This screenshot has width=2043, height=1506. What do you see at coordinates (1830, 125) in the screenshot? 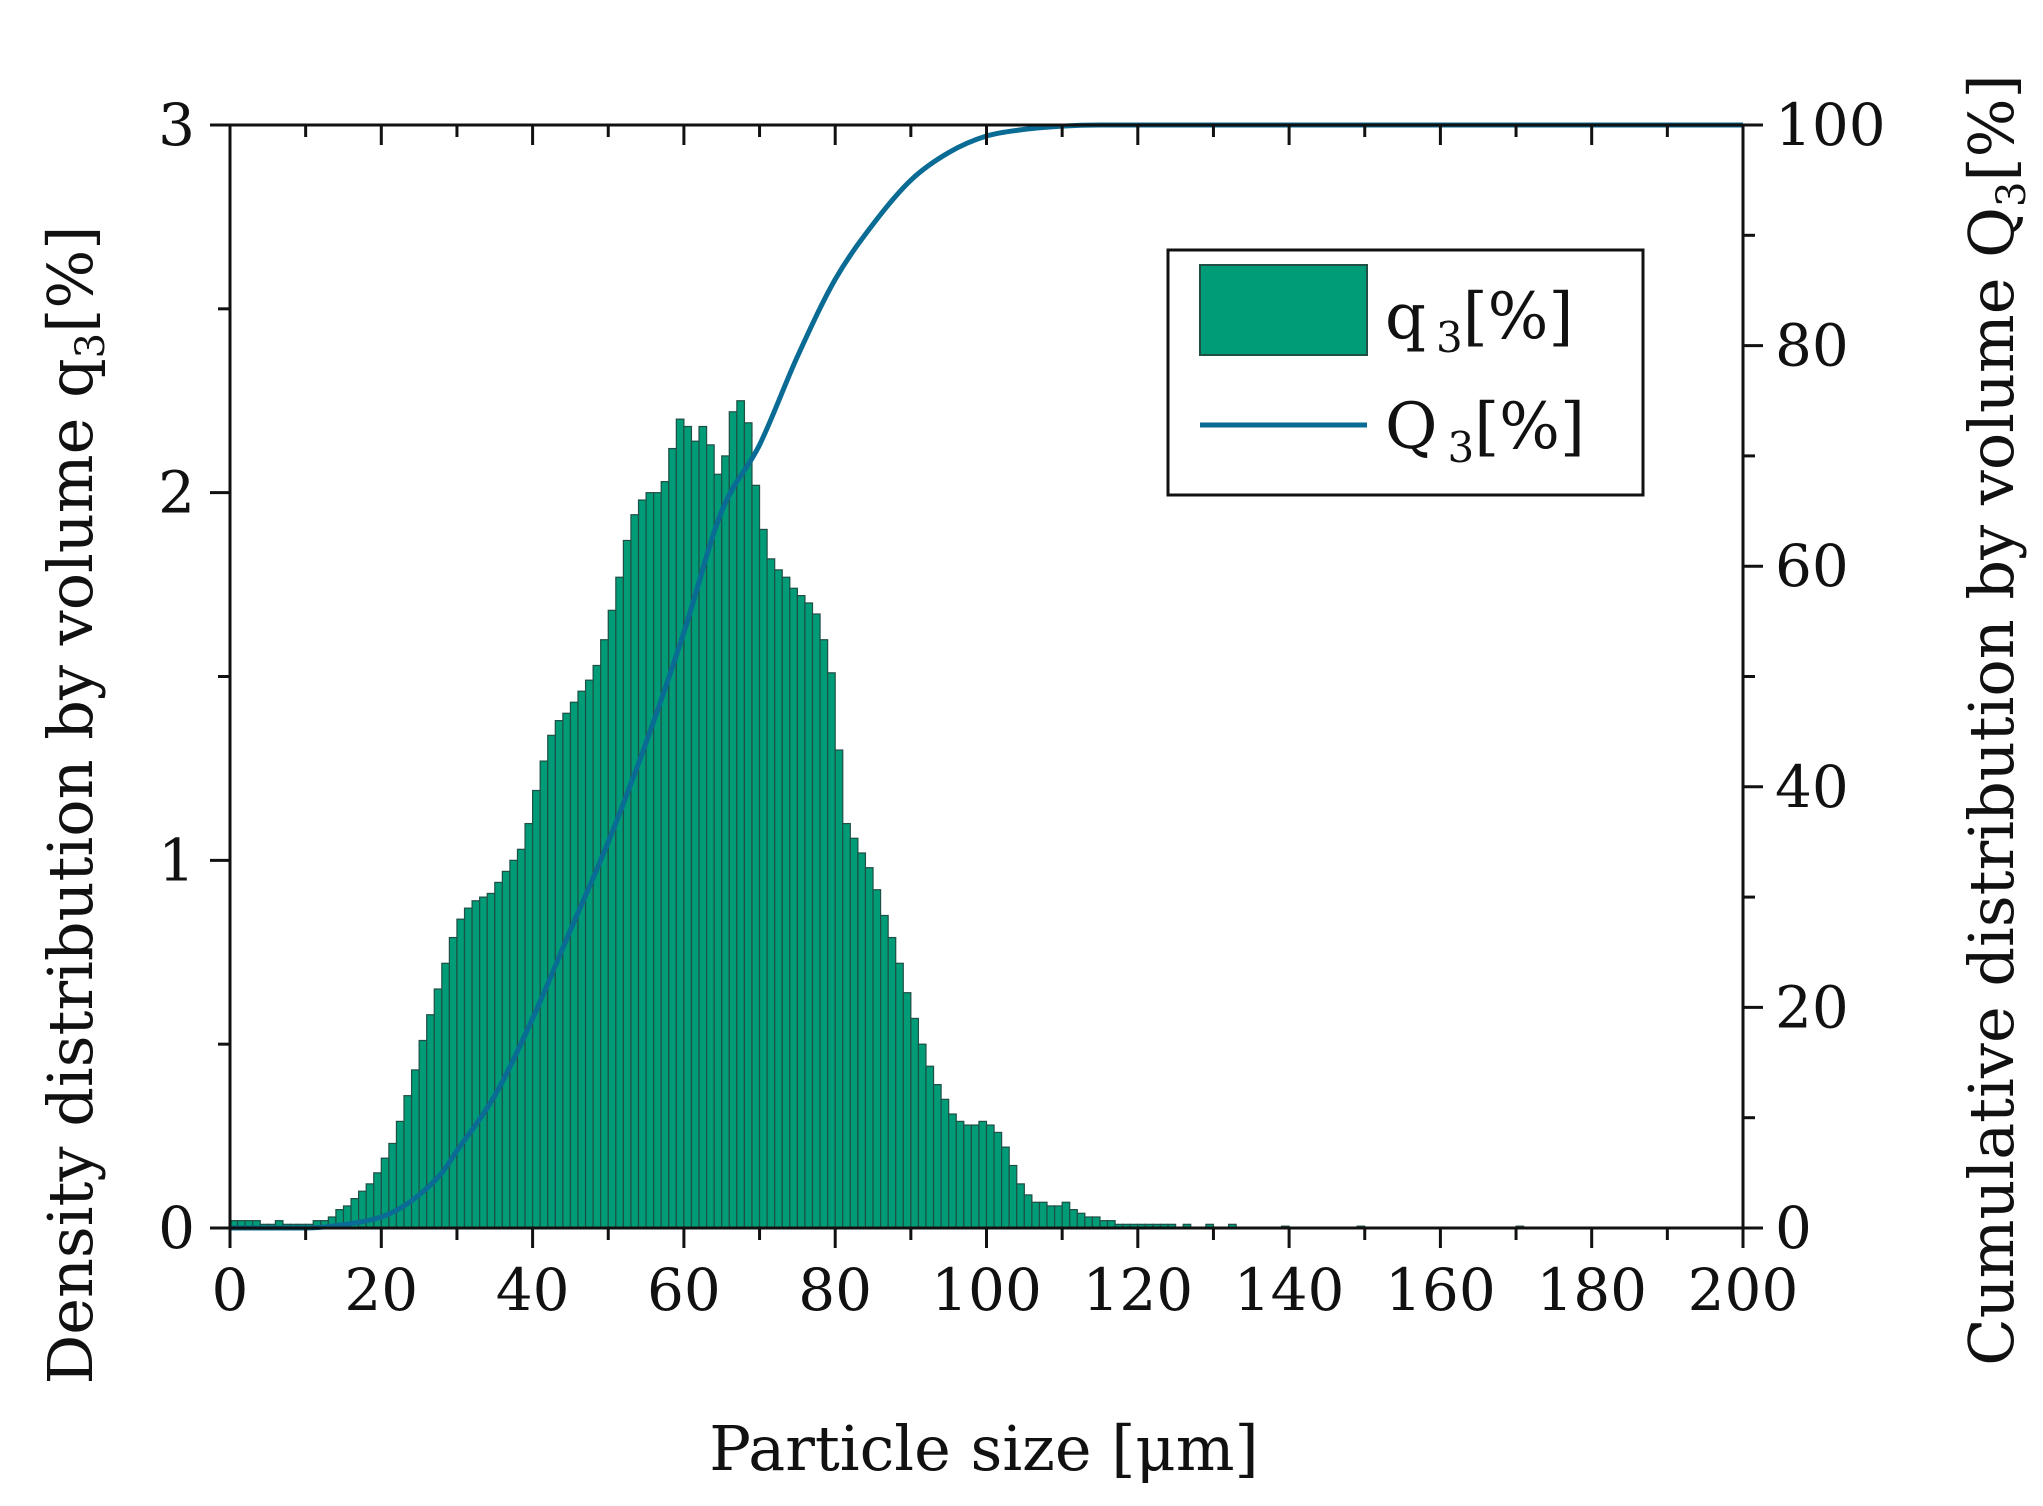
I see `right-tick-label: 100` at bounding box center [1830, 125].